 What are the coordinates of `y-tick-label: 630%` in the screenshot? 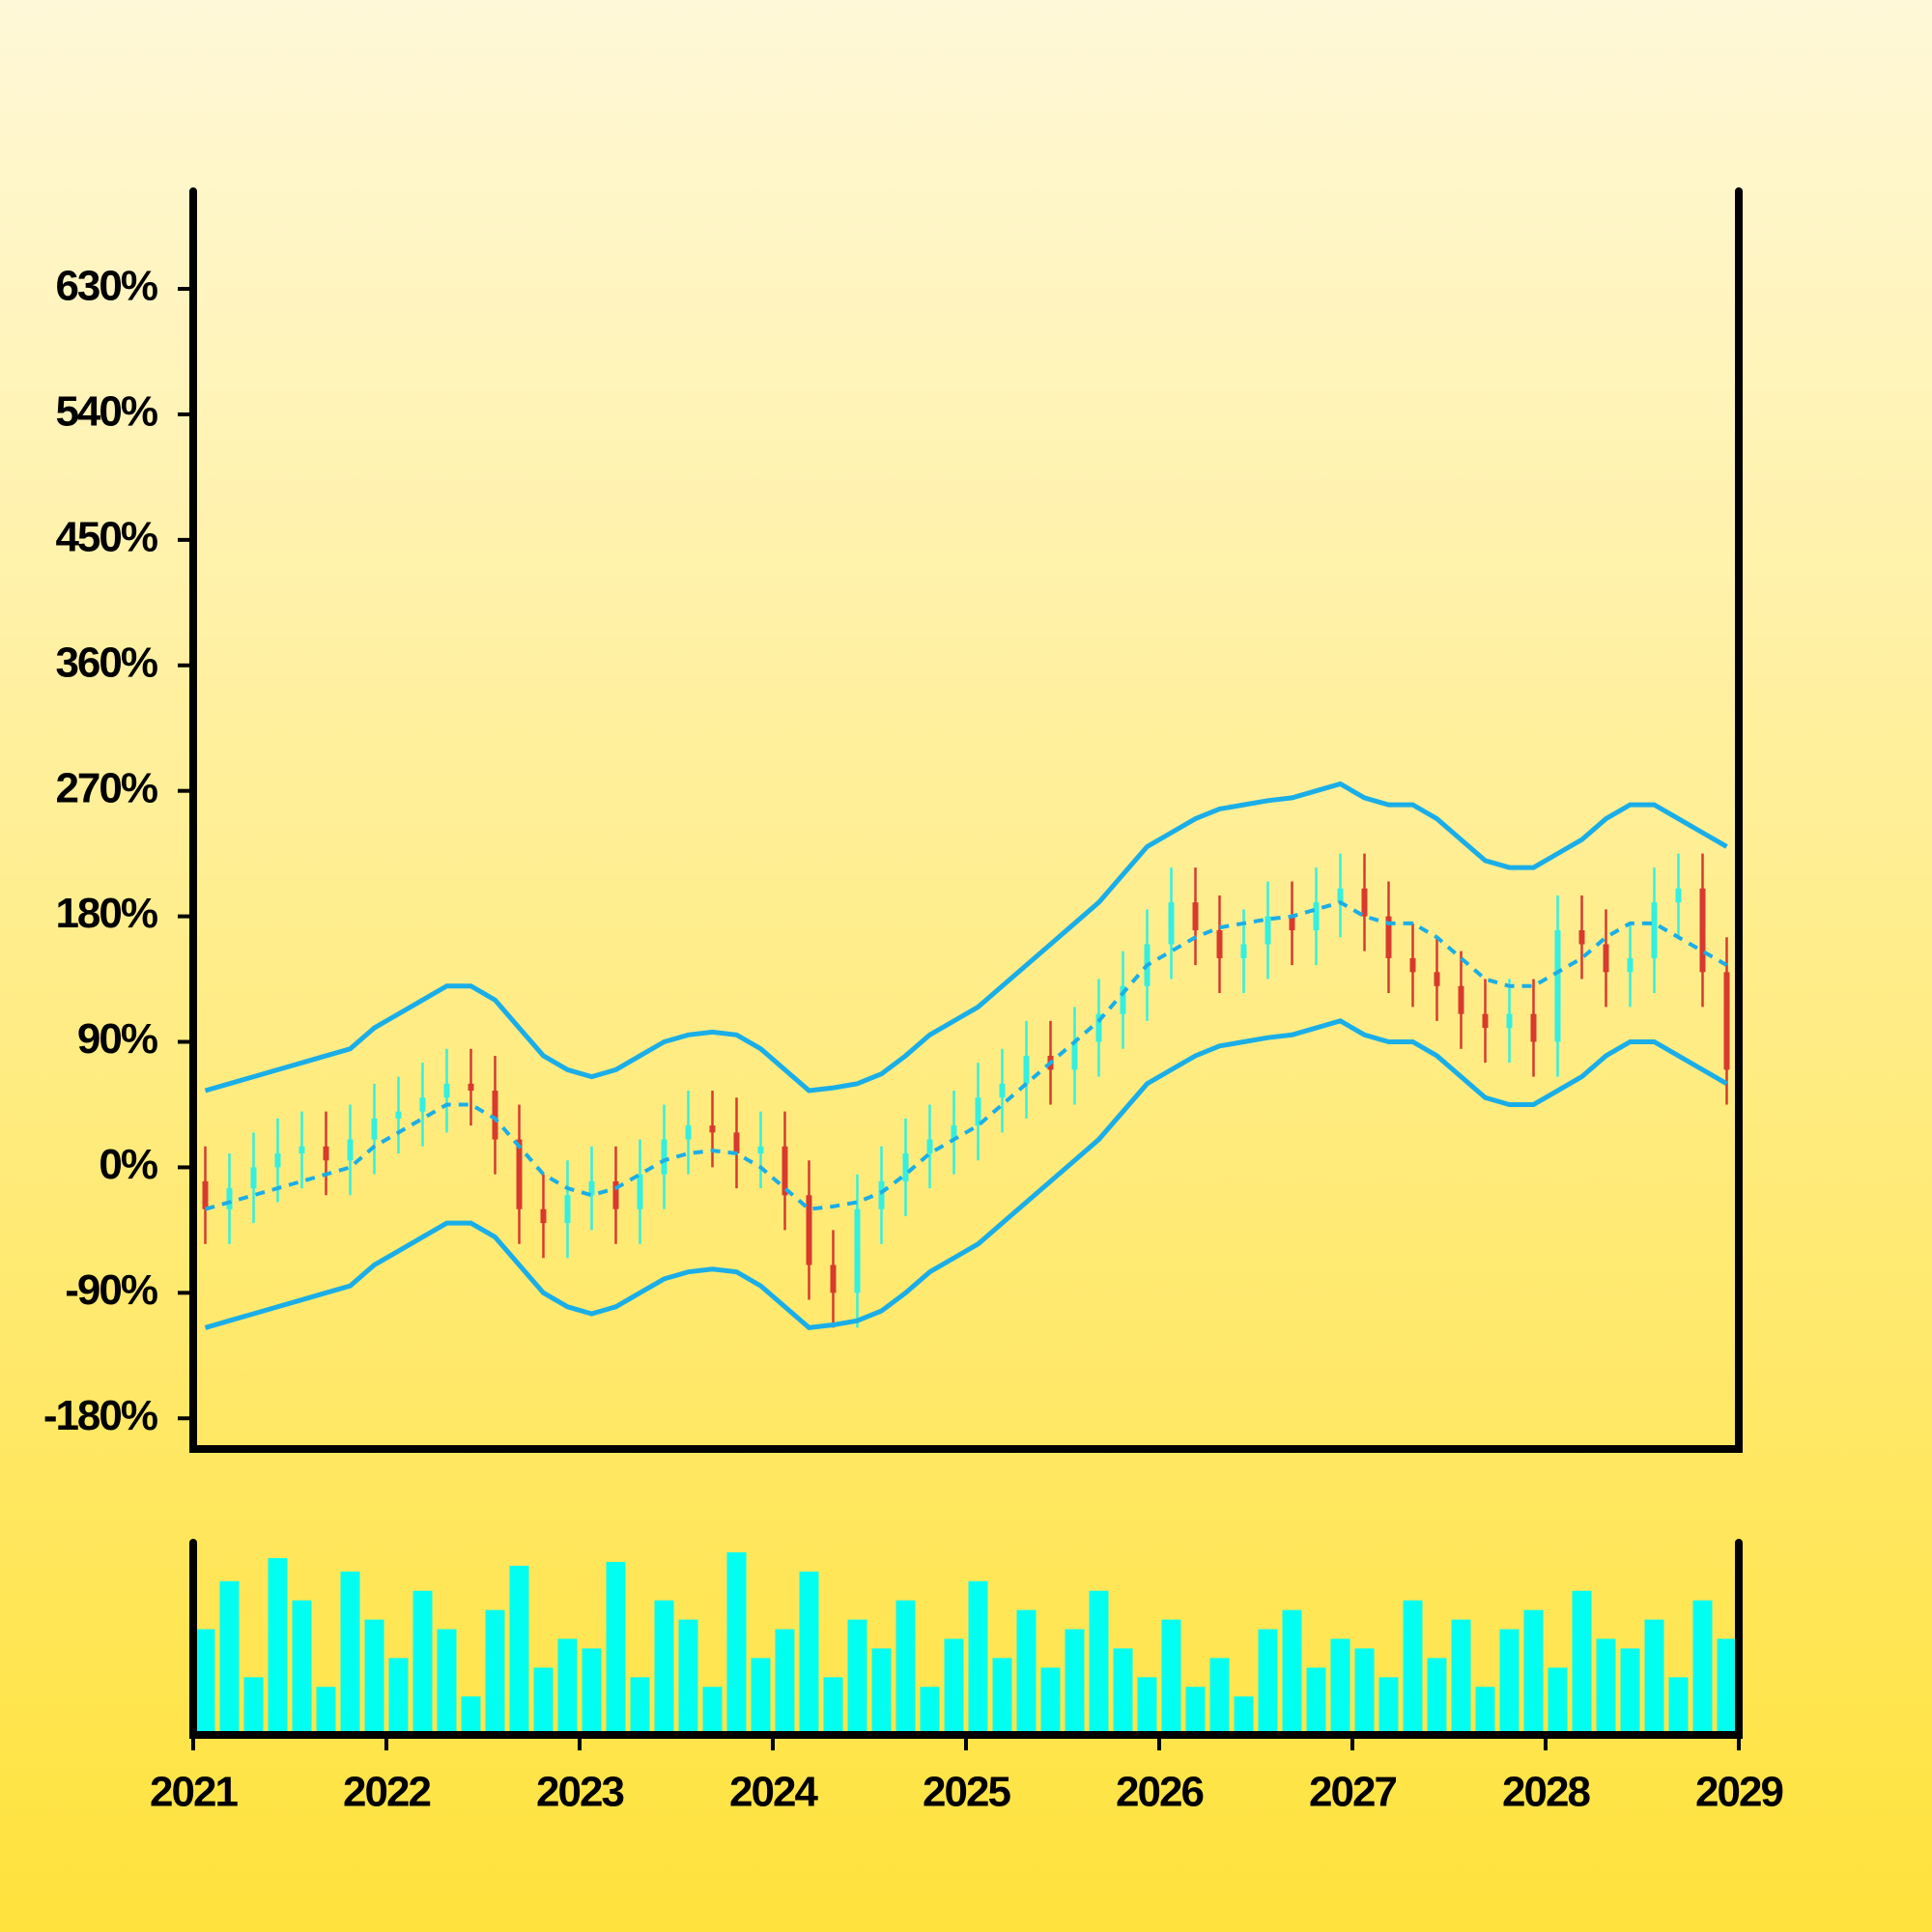 It's located at (105, 286).